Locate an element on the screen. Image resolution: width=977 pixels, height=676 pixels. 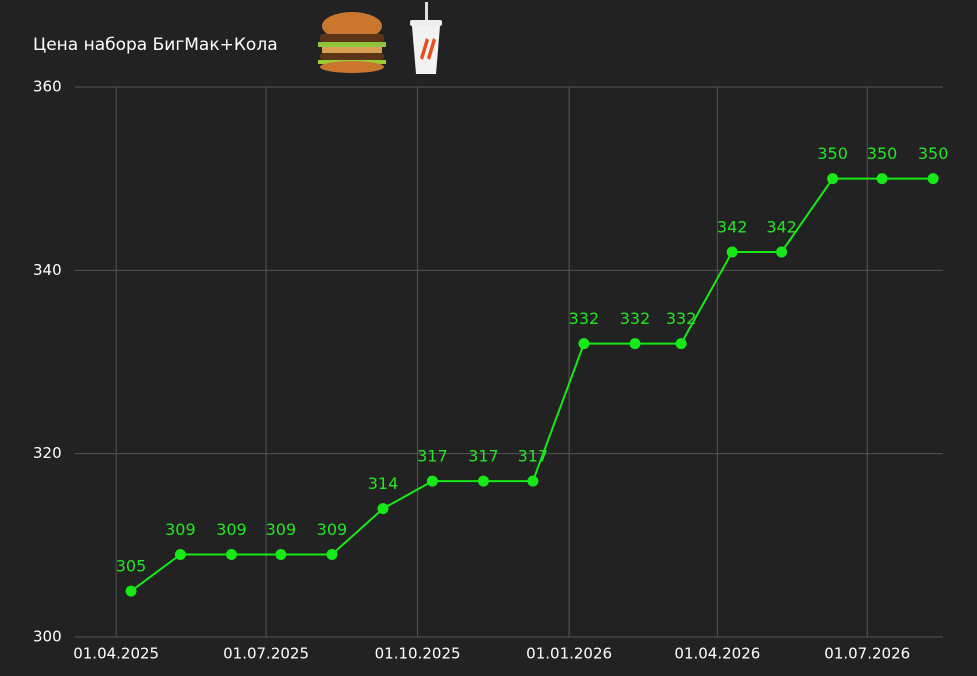
x-tick-label: 01.07.2026 is located at coordinates (867, 654).